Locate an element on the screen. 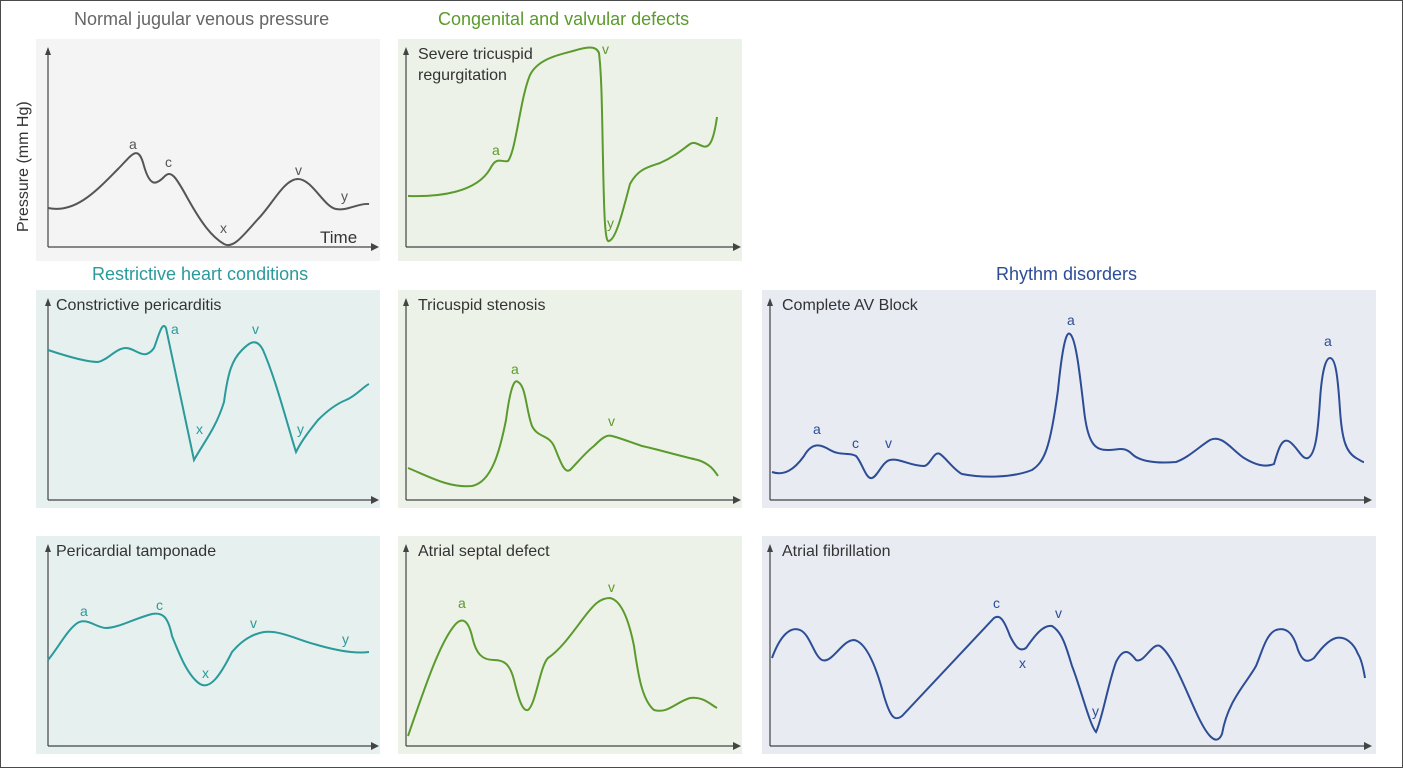 The image size is (1403, 768). panel-atrial-septal-defect: a v Atrial septal defect is located at coordinates (570, 645).